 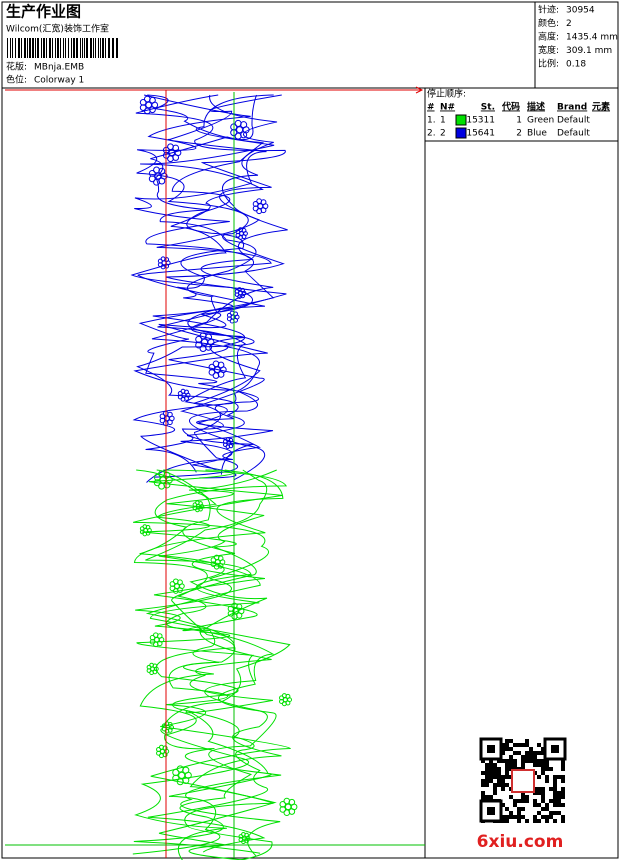 I want to click on table-cell: 2., so click(x=431, y=134).